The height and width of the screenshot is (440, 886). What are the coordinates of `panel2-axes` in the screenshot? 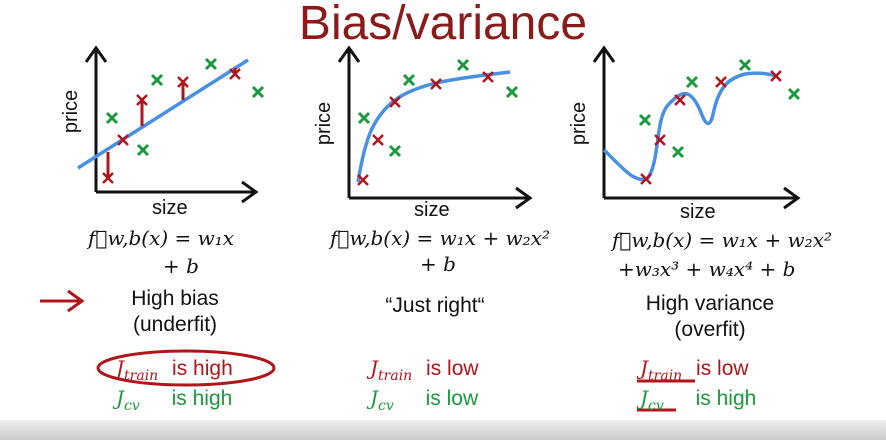 It's located at (435, 127).